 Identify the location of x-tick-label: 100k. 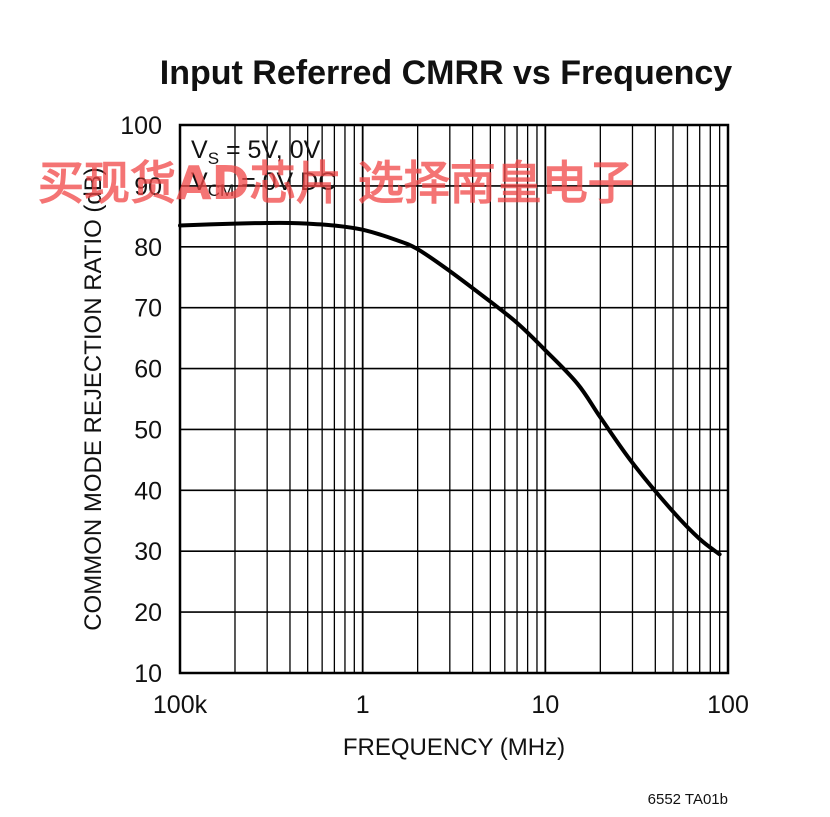
(180, 705).